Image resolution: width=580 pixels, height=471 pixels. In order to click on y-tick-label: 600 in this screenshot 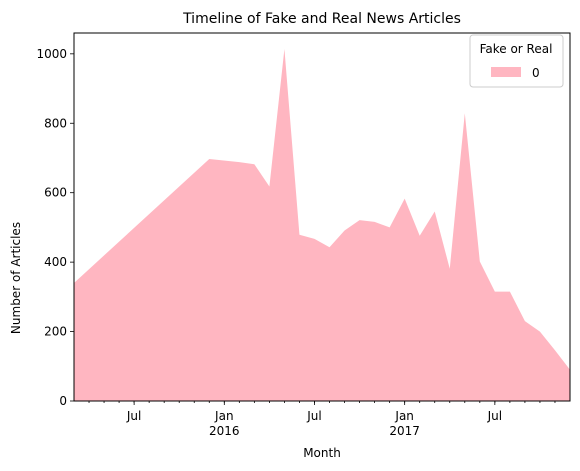, I will do `click(55, 193)`.